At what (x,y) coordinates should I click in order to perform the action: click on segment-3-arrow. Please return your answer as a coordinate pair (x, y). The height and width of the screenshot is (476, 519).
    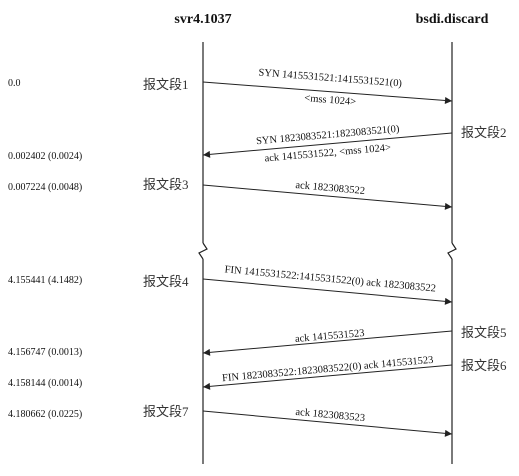
    Looking at the image, I should click on (327, 197).